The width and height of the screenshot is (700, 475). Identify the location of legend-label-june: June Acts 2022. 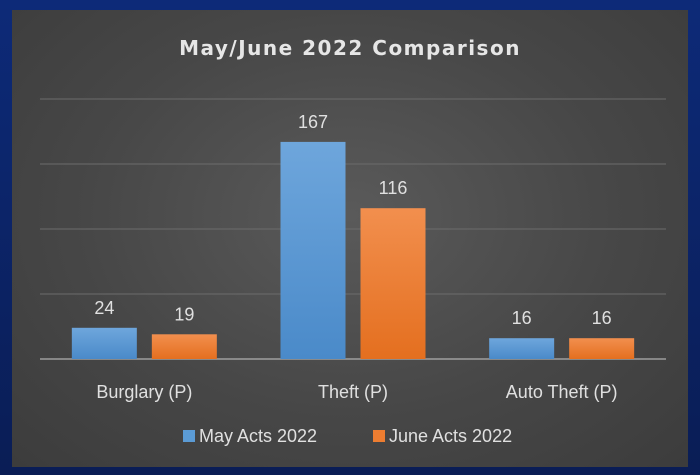
(450, 436).